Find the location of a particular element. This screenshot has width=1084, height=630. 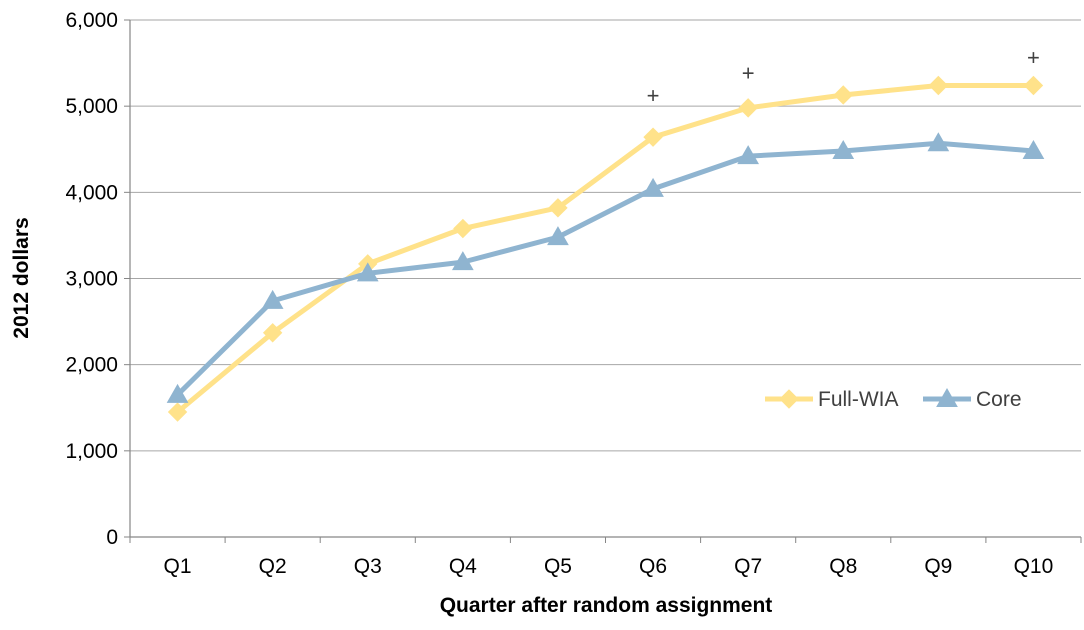

x-tick-label: Q5 is located at coordinates (558, 566).